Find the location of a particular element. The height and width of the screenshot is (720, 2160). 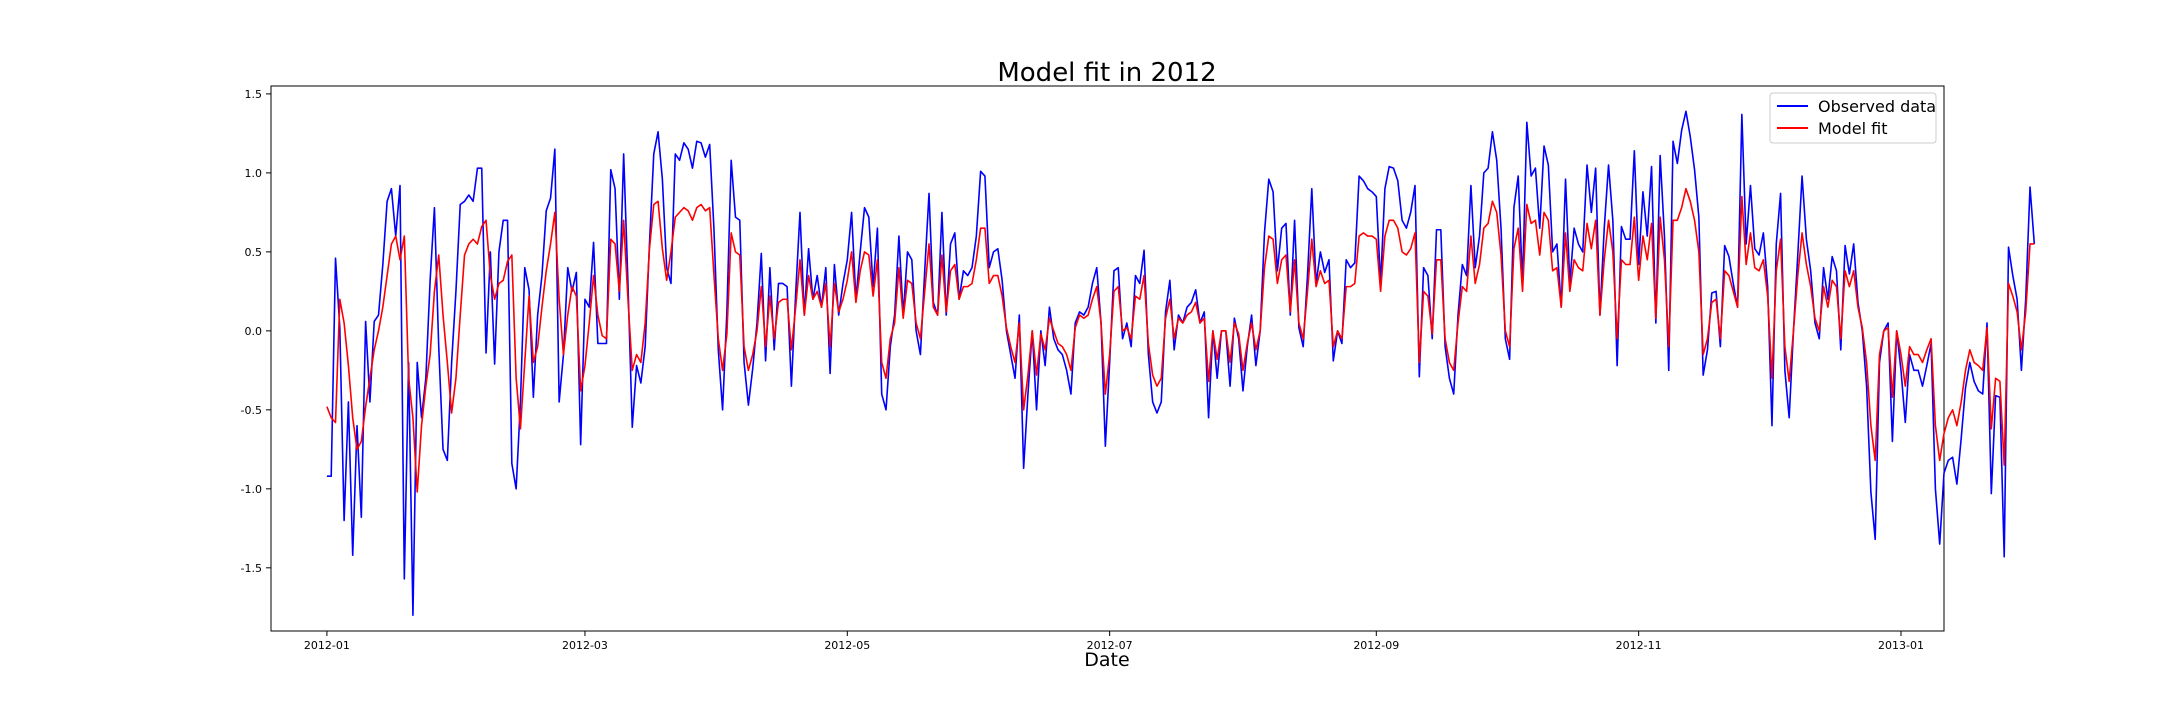

legend-label-observed: Observed data is located at coordinates (1877, 106).